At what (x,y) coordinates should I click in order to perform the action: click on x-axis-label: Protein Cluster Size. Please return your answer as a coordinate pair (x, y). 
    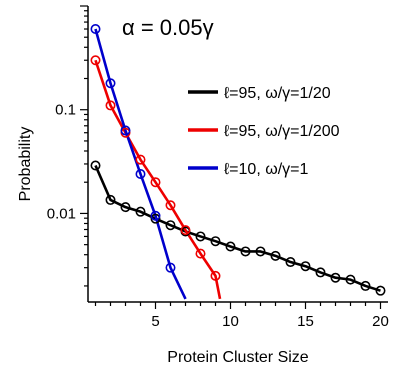
    Looking at the image, I should click on (237, 357).